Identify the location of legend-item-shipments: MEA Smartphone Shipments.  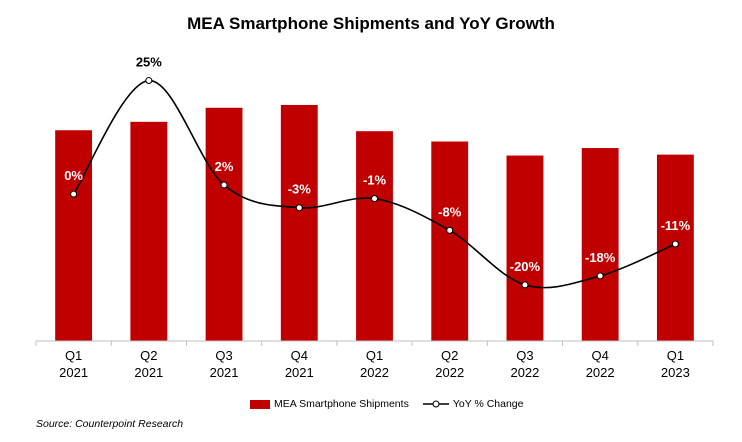
(329, 404).